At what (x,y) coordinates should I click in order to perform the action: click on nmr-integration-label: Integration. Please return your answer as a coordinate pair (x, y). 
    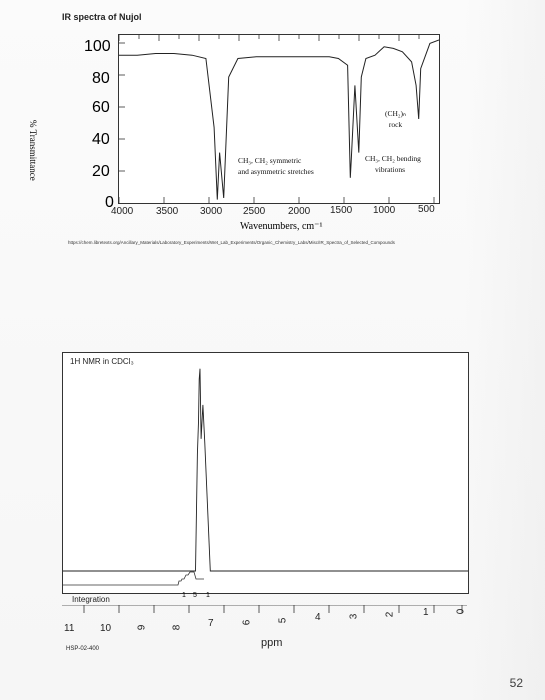
    Looking at the image, I should click on (91, 599).